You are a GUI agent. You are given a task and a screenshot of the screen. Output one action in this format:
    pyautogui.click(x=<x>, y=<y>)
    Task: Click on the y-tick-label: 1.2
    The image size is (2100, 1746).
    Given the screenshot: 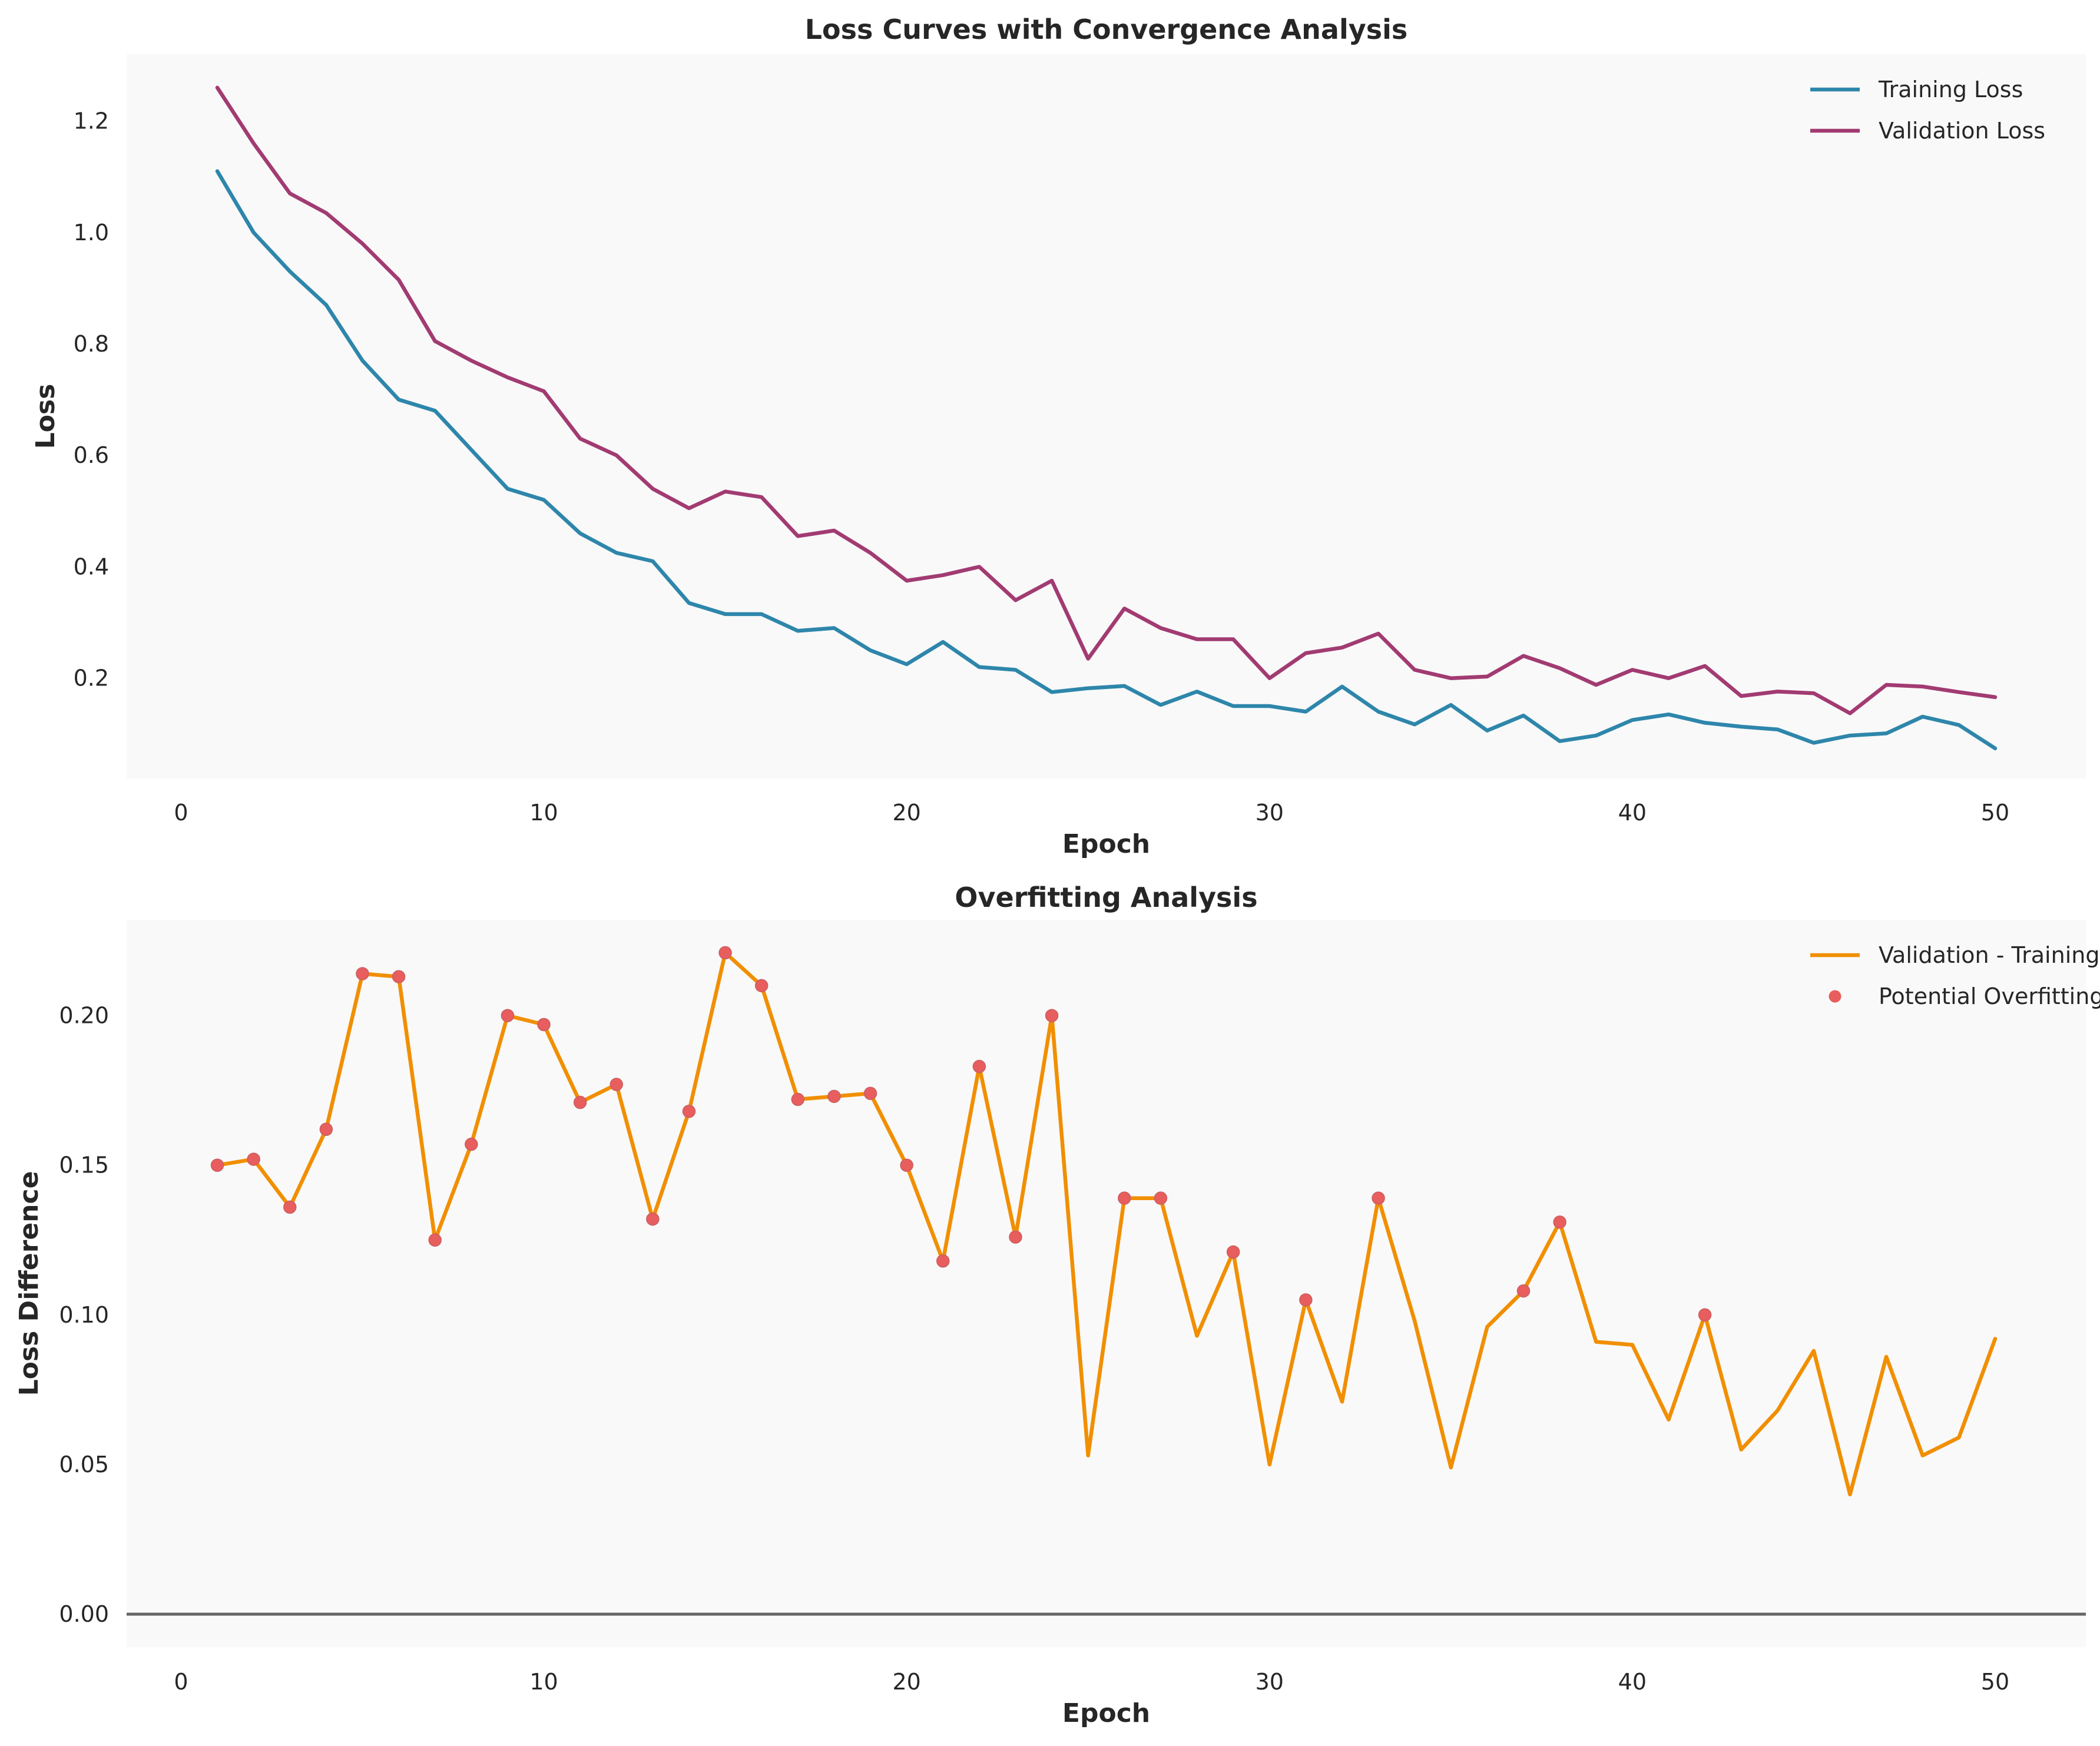 What is the action you would take?
    pyautogui.click(x=91, y=121)
    